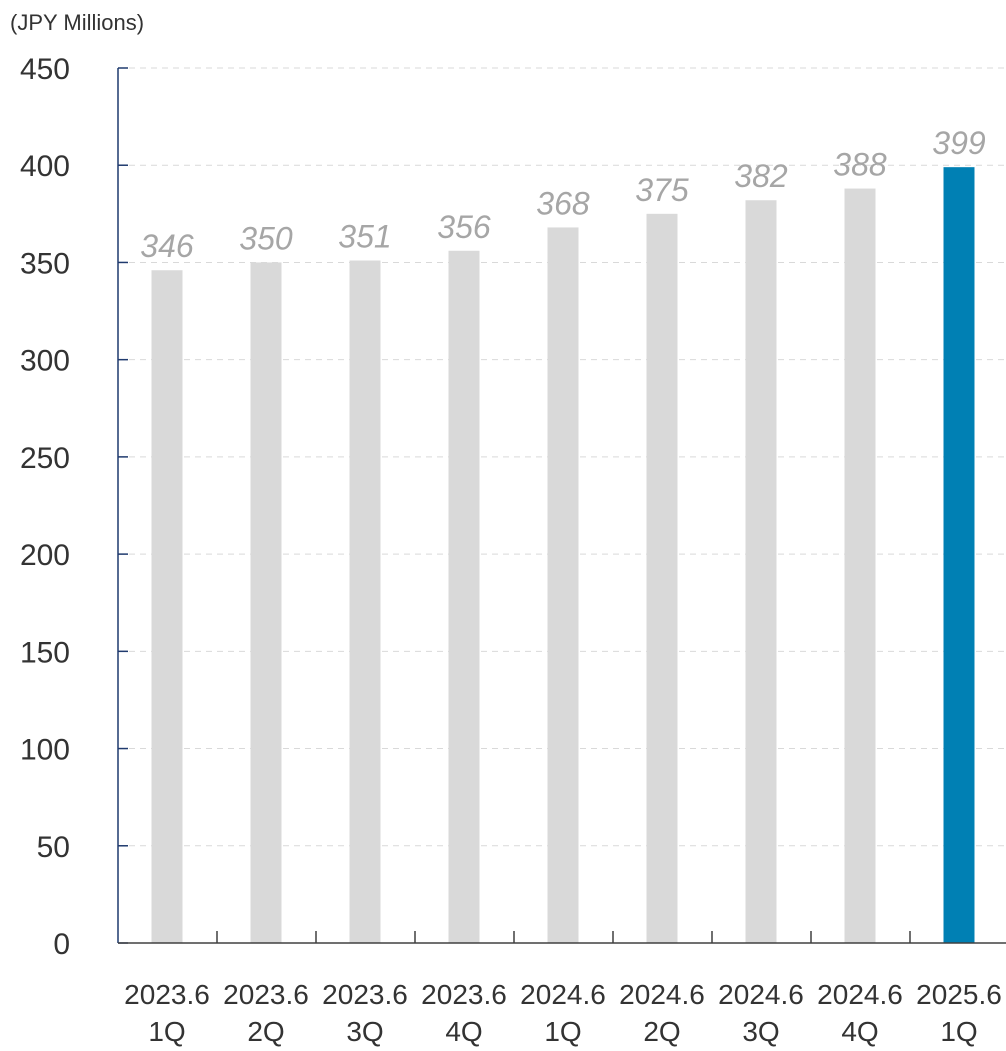 The width and height of the screenshot is (1006, 1051). What do you see at coordinates (77, 22) in the screenshot?
I see `y-axis-unit-label: (JPY Millions)` at bounding box center [77, 22].